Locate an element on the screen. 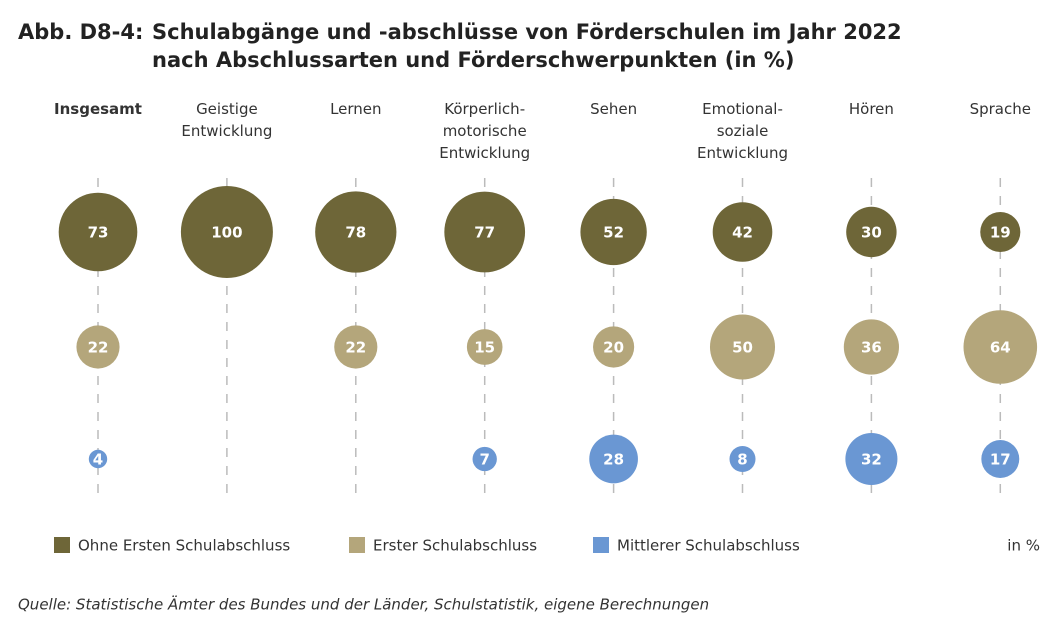 The width and height of the screenshot is (1064, 622). value-label: 20 is located at coordinates (613, 348).